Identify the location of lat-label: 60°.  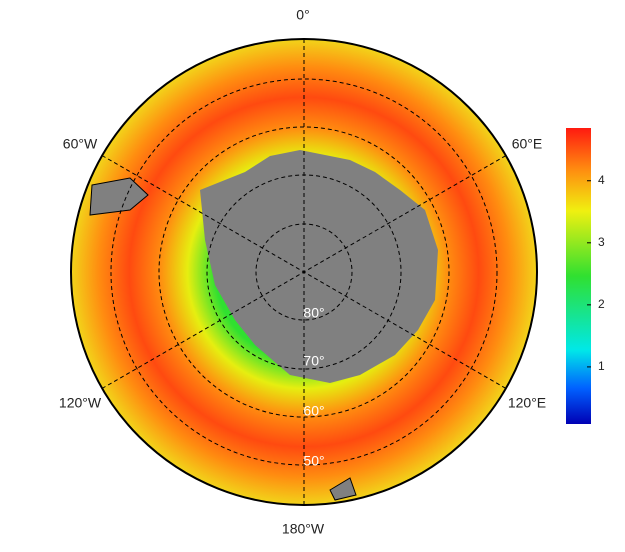
(313, 411).